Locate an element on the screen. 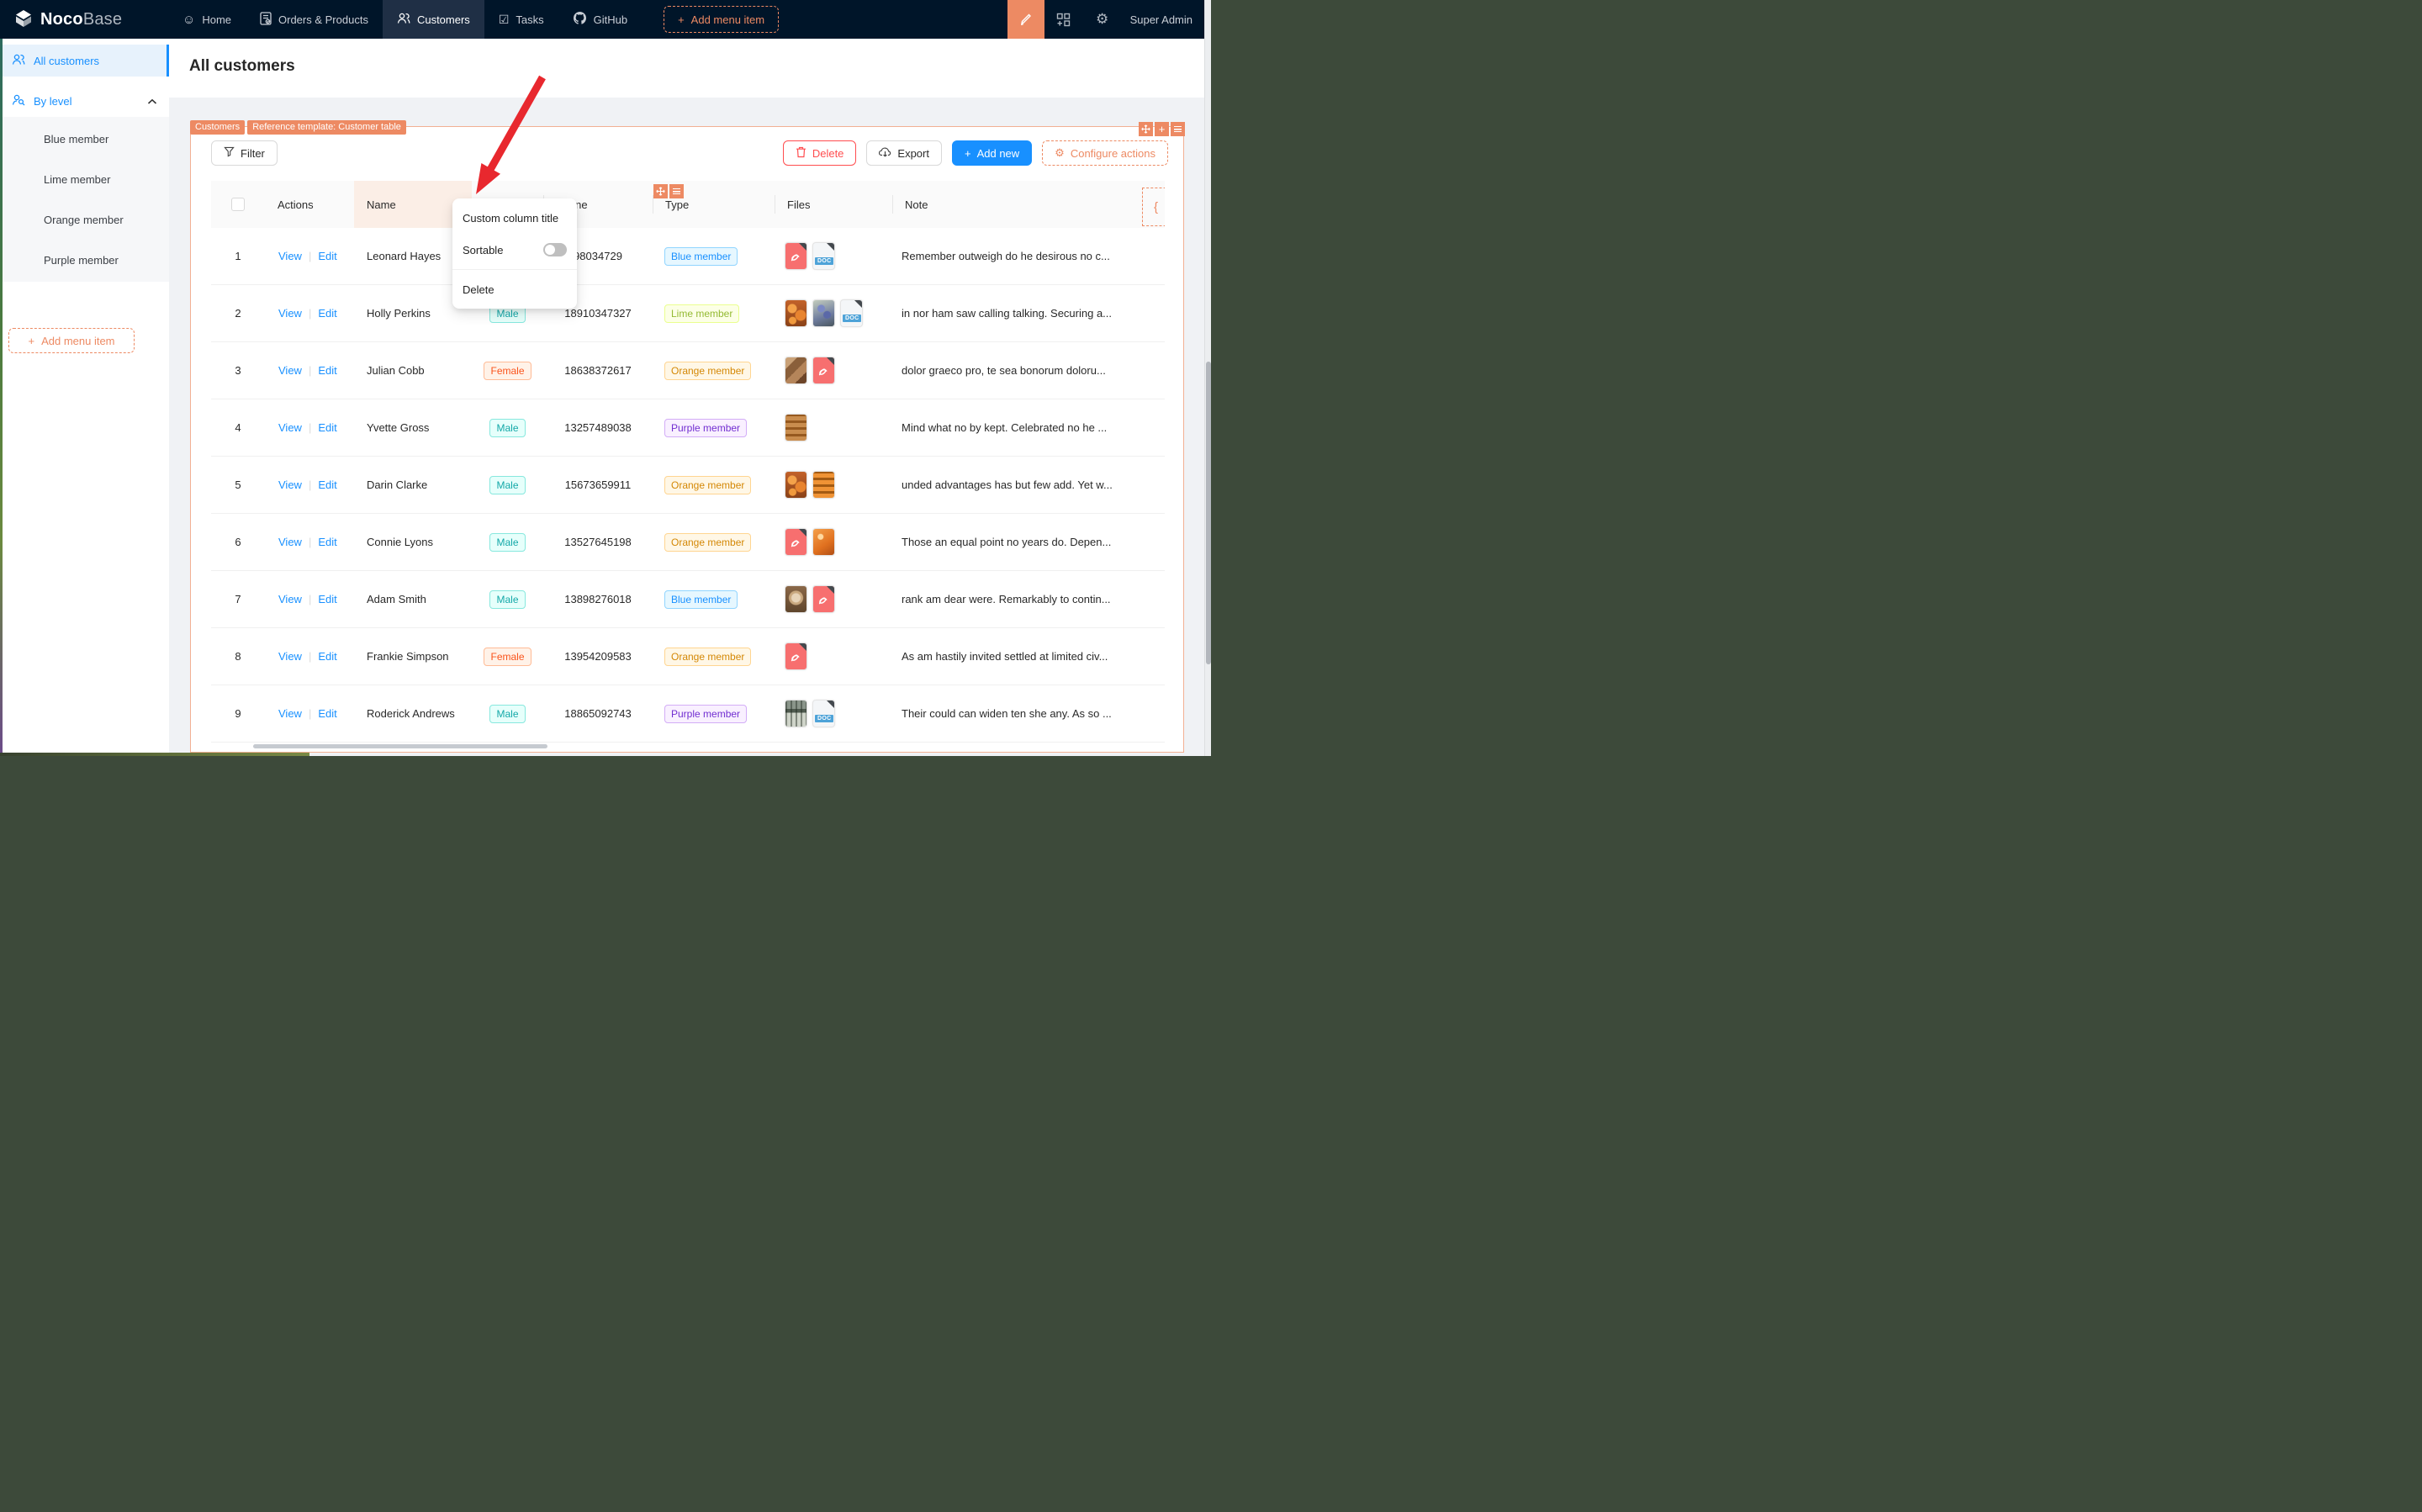  filter-button: Filter is located at coordinates (244, 153).